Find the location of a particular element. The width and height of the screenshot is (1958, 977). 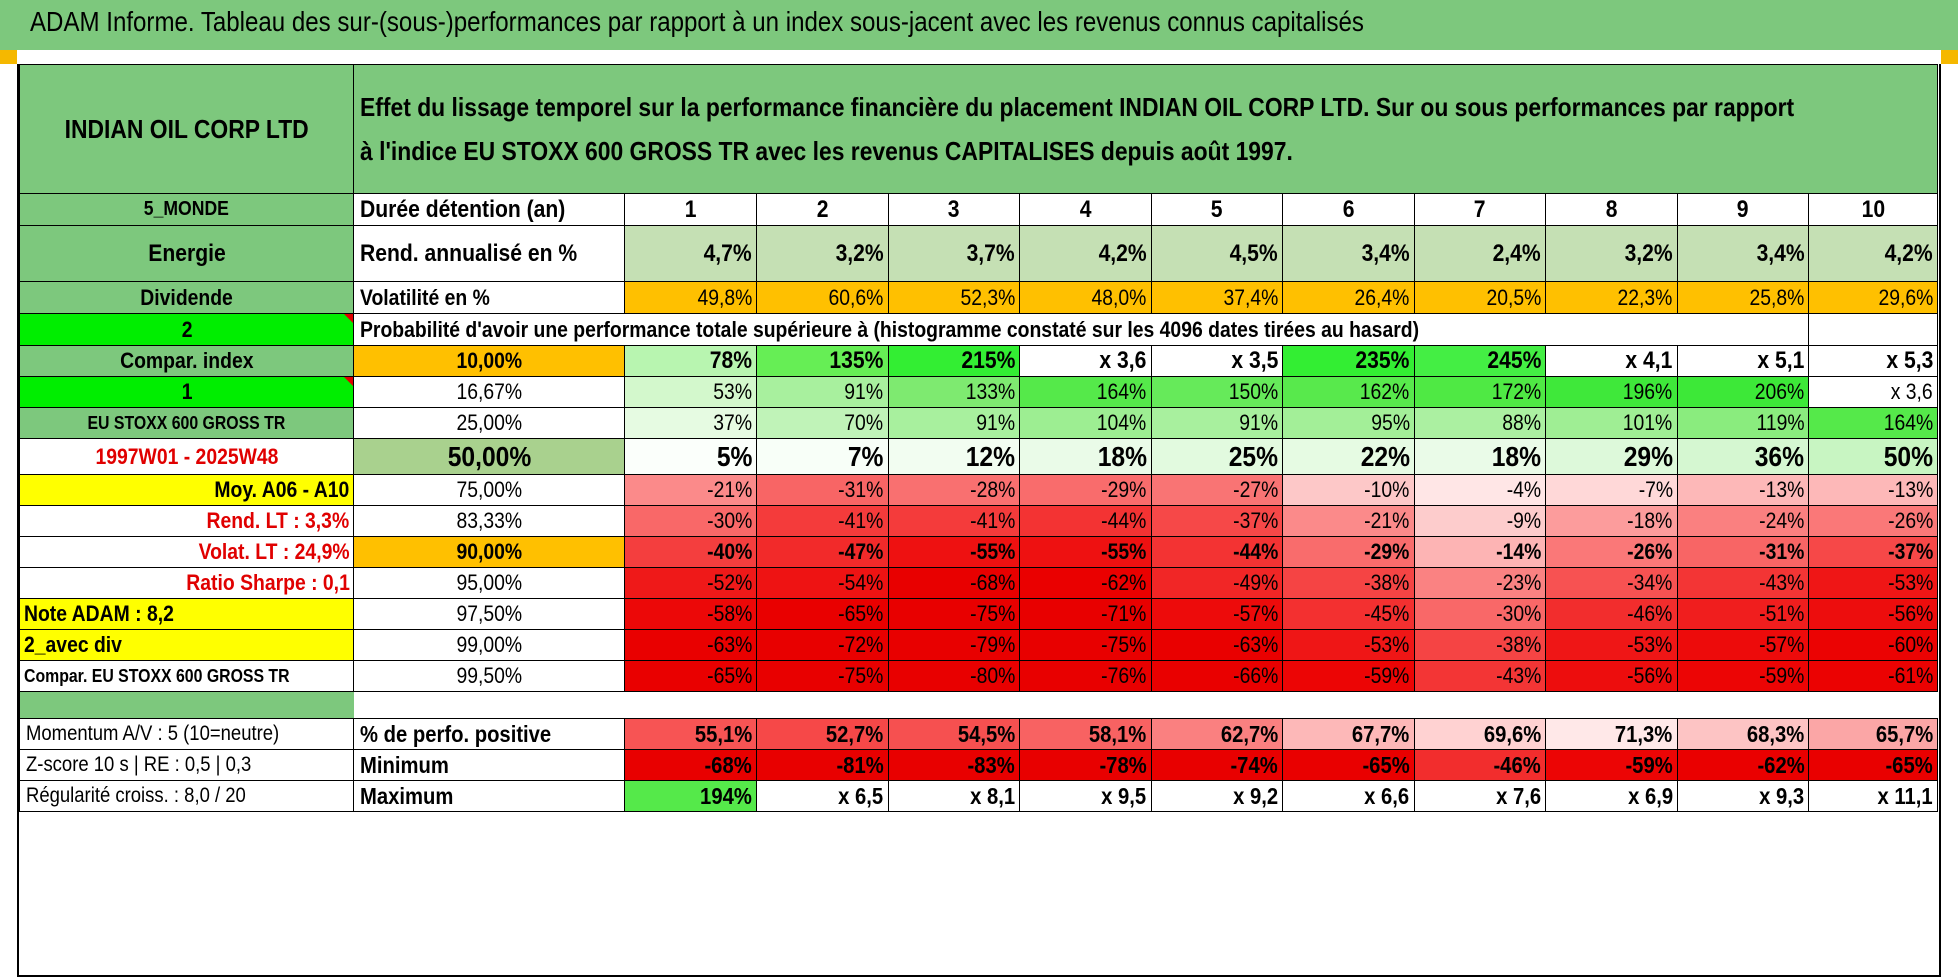

probability-value: -65% is located at coordinates (822, 614).